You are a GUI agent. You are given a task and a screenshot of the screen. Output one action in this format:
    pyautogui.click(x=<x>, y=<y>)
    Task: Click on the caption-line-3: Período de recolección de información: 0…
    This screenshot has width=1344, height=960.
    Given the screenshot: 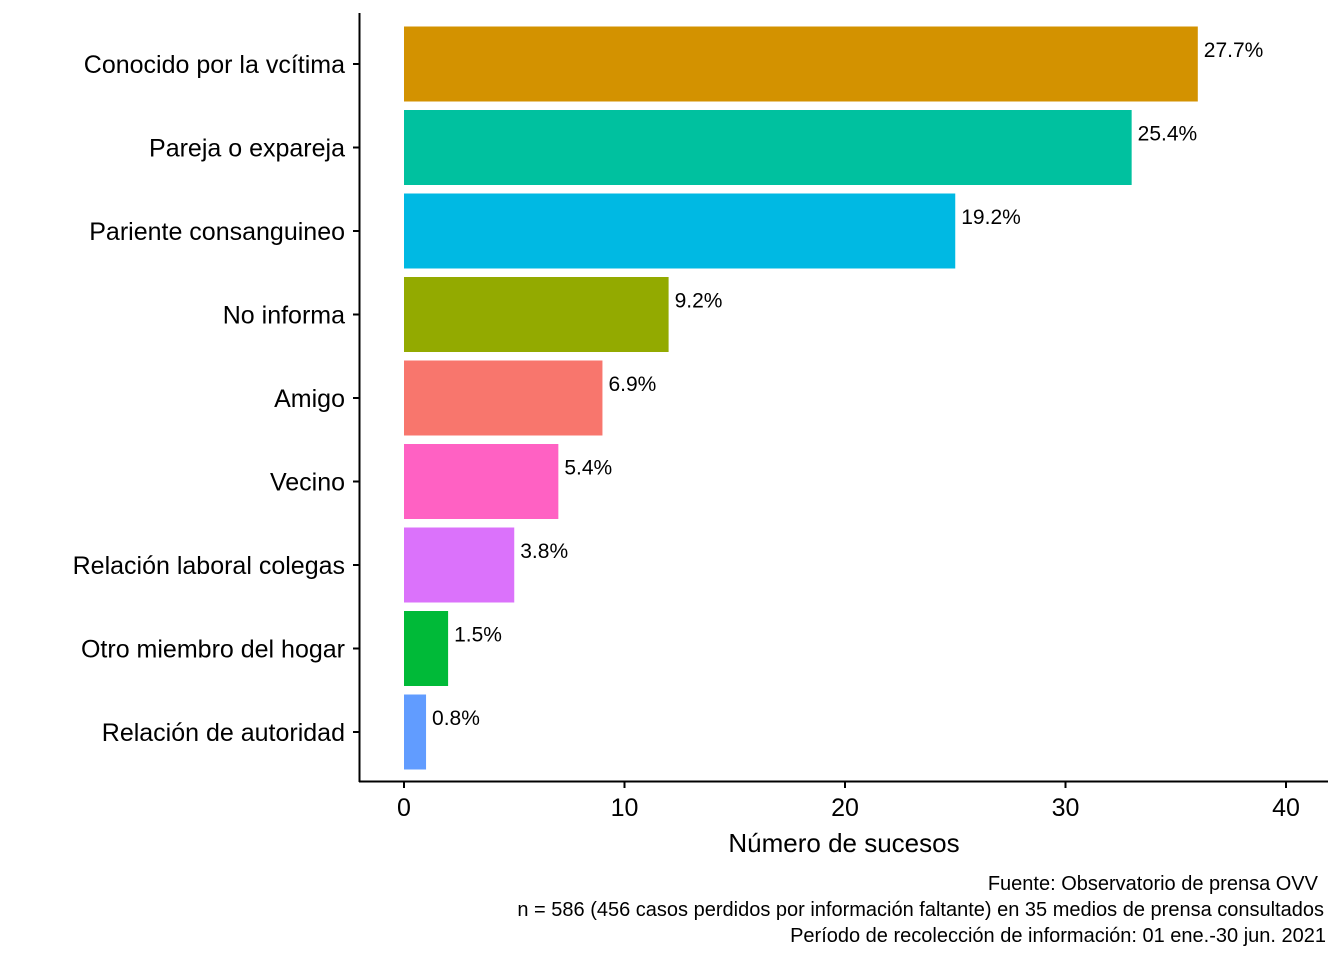 What is the action you would take?
    pyautogui.click(x=1058, y=936)
    